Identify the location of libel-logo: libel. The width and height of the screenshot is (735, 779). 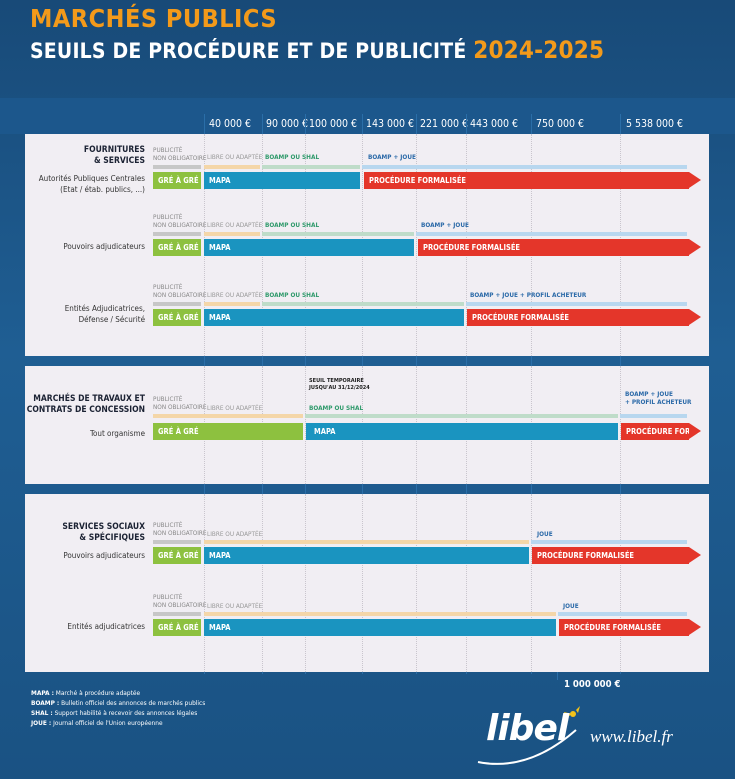
(538, 735).